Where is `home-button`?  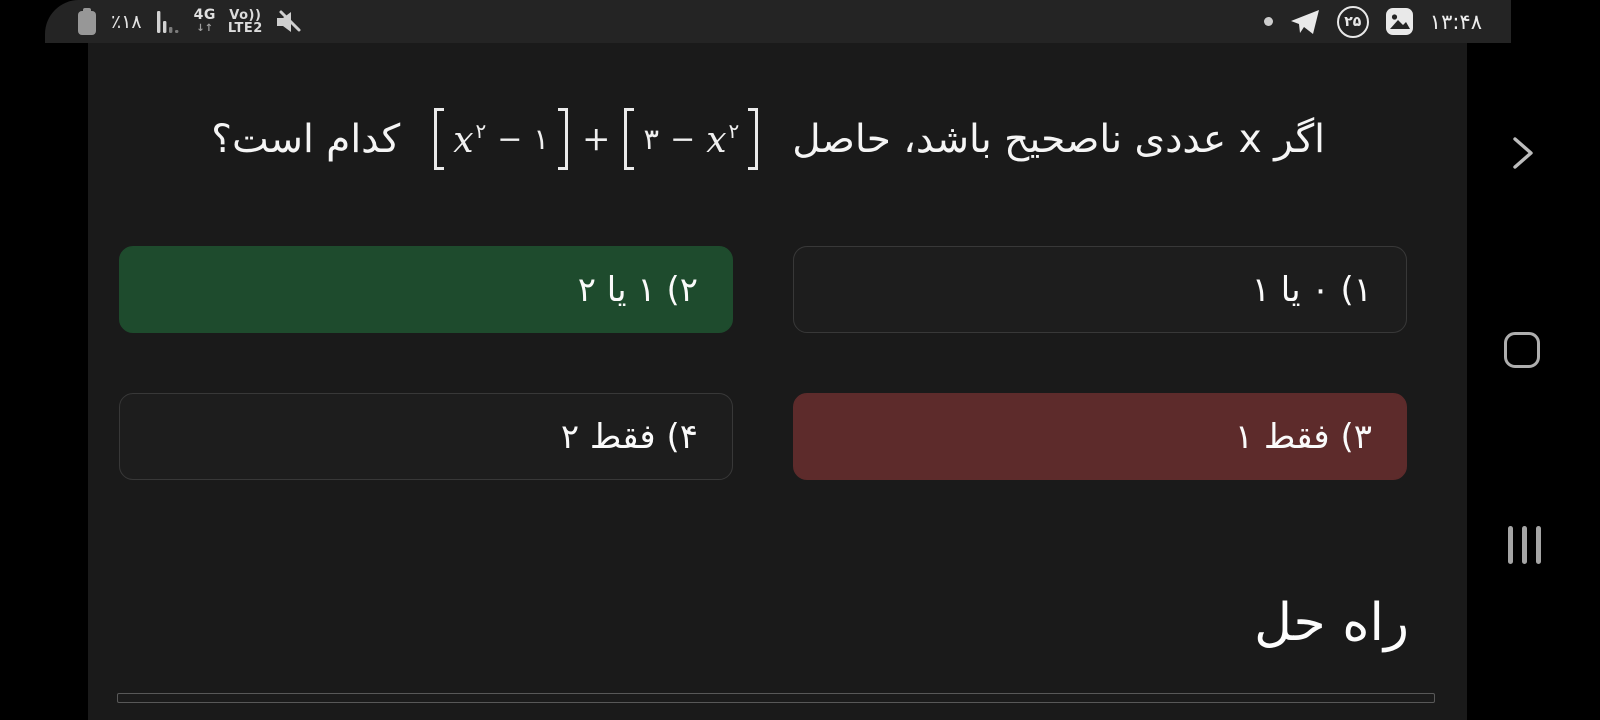
home-button is located at coordinates (1522, 350).